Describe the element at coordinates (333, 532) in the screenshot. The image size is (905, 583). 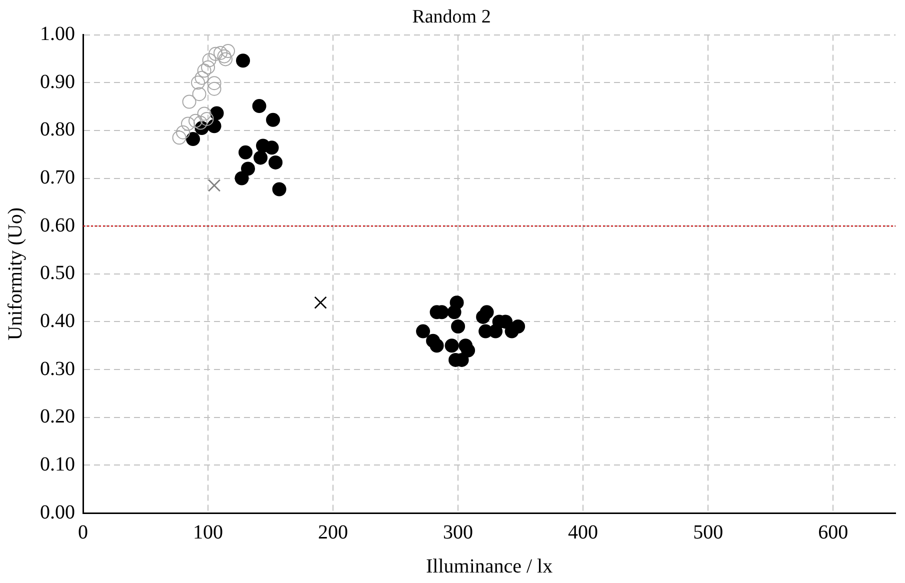
I see `x-tick-label: 200` at that location.